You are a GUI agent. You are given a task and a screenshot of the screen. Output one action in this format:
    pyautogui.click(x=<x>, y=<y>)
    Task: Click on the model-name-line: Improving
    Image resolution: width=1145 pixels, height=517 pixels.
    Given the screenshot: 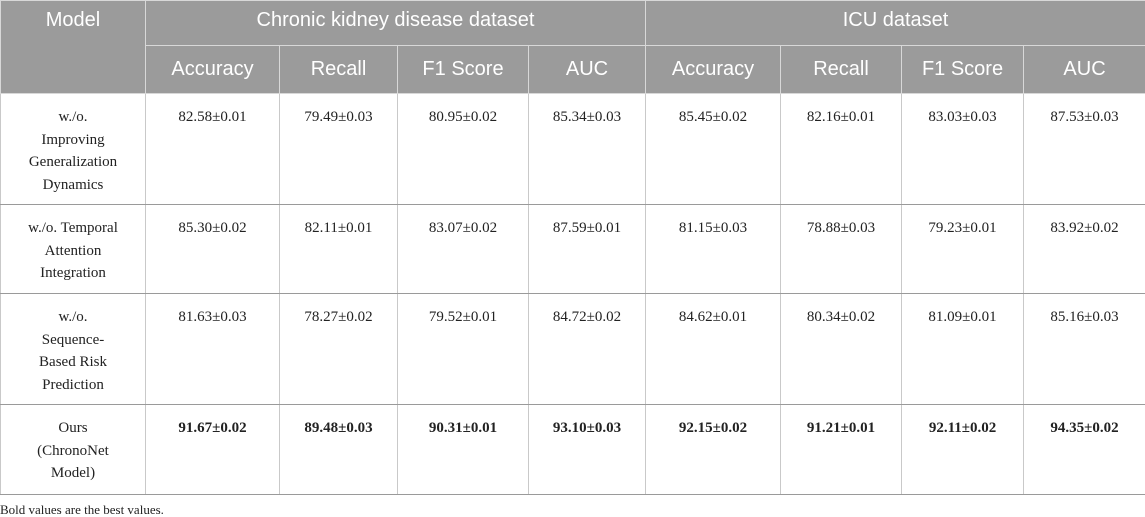 What is the action you would take?
    pyautogui.click(x=73, y=139)
    